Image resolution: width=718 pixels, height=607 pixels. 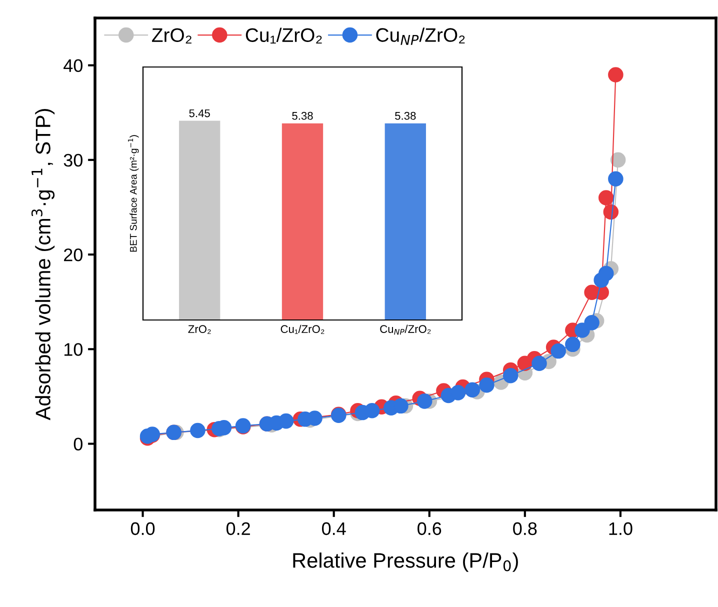 What do you see at coordinates (133, 193) in the screenshot?
I see `y-axis-title: BET Surface Area (m²·g$^{−1}$)` at bounding box center [133, 193].